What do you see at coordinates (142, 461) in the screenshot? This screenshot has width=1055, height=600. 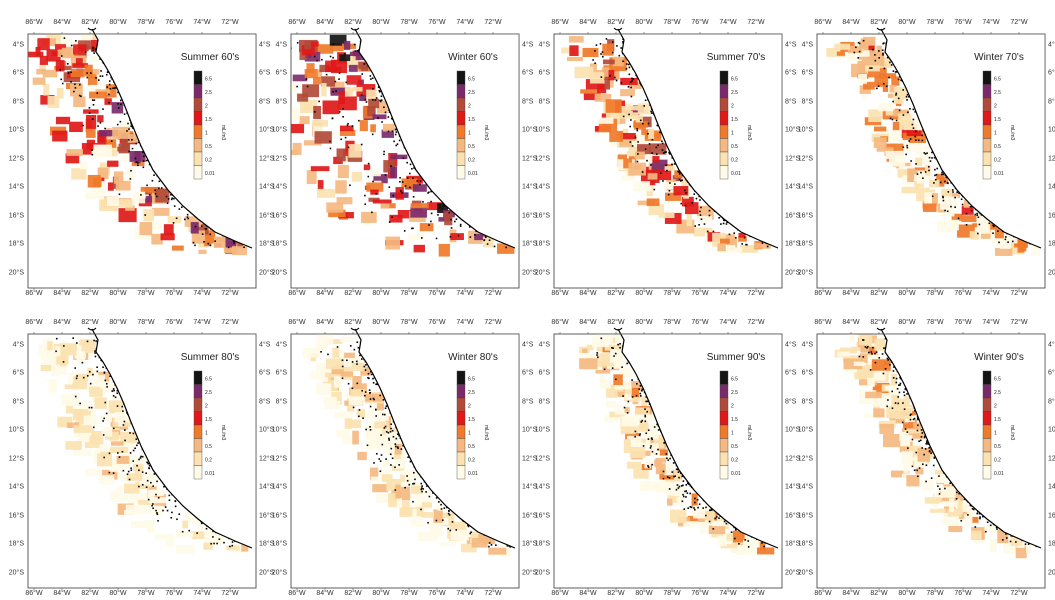 I see `map-border` at bounding box center [142, 461].